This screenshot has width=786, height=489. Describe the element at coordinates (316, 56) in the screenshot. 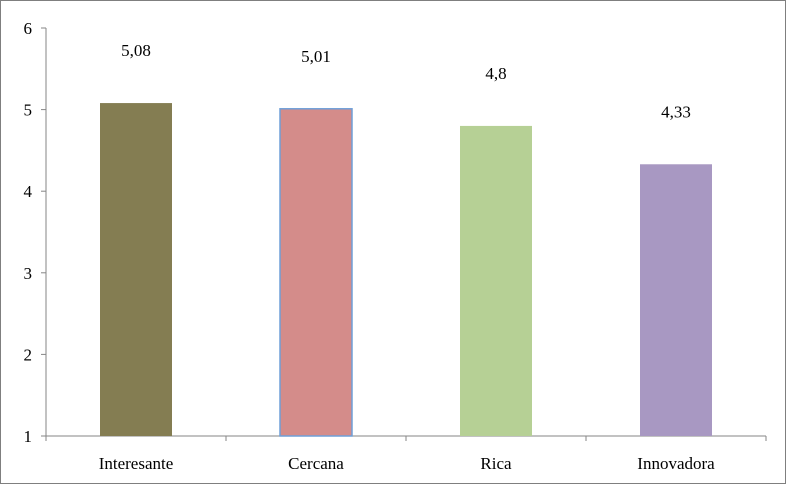

I see `data-label: 5,01` at that location.